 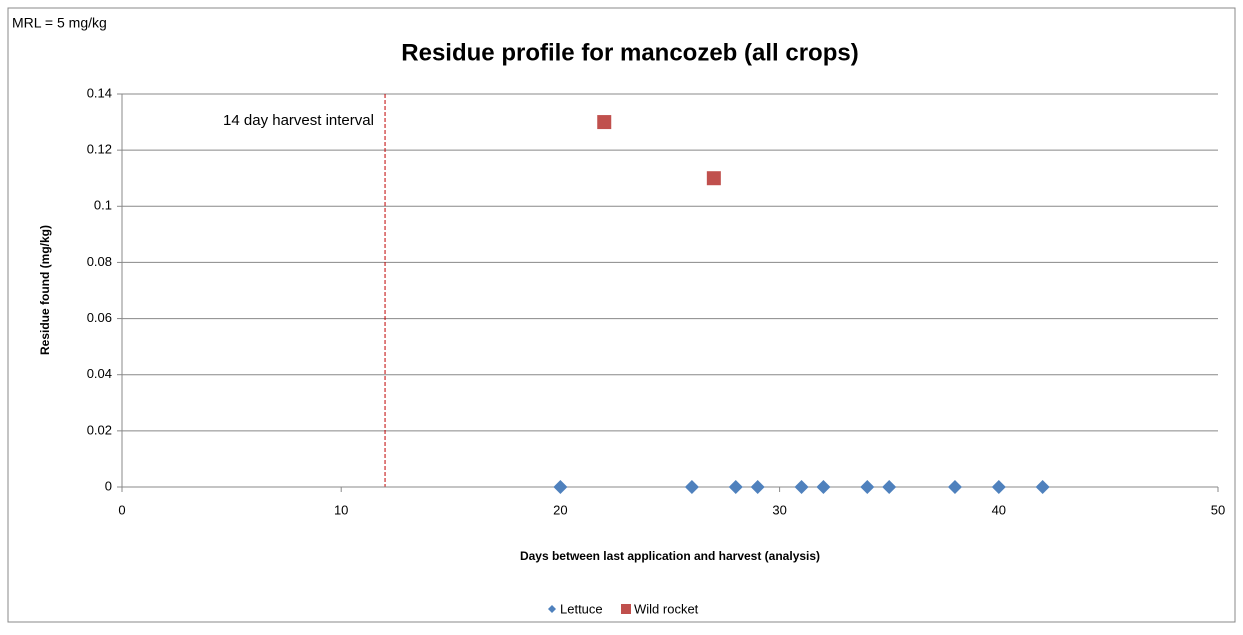 I want to click on y-tick-label: 0.06, so click(x=99, y=317).